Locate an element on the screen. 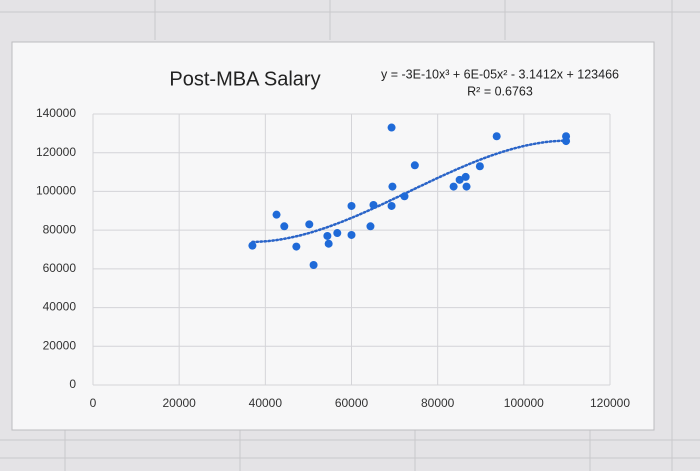 Image resolution: width=700 pixels, height=471 pixels. x-tick-label: 120000 is located at coordinates (610, 403).